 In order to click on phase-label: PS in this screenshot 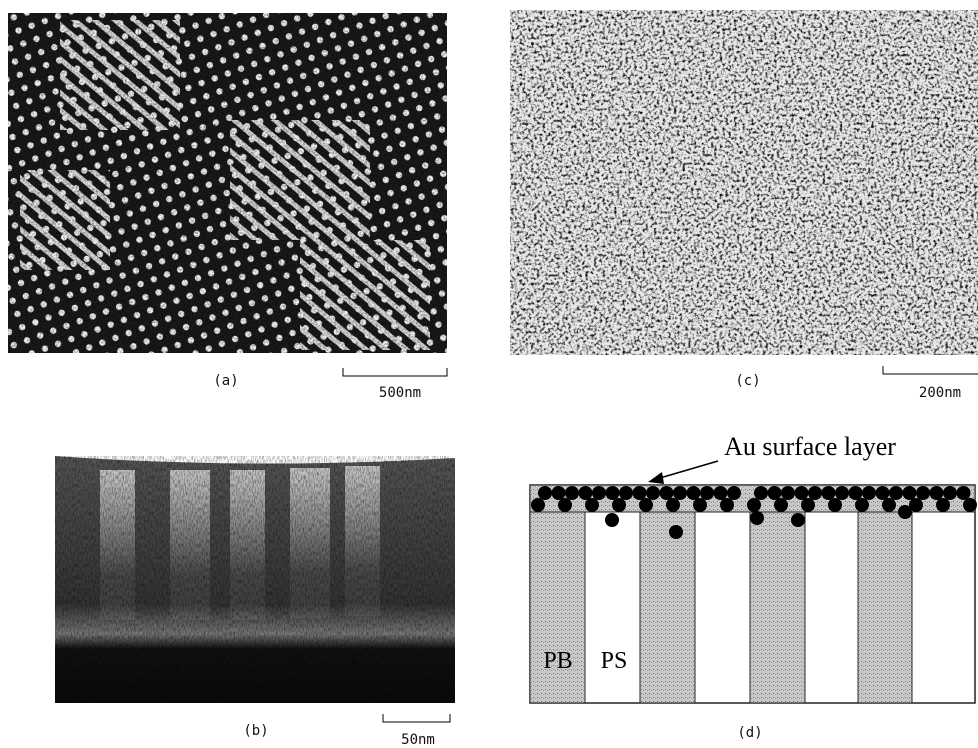, I will do `click(614, 661)`.